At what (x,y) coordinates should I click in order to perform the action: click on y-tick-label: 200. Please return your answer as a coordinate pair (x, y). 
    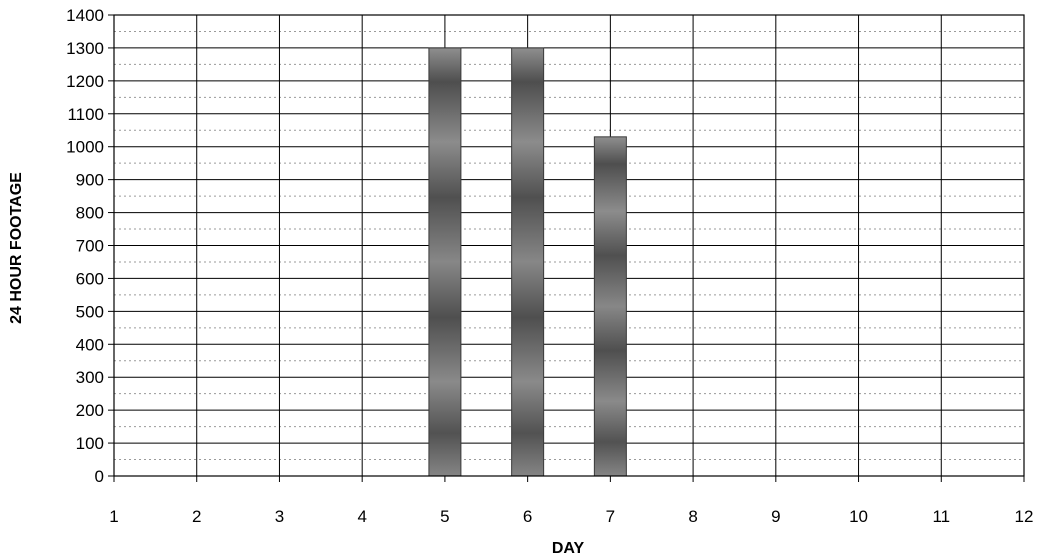
    Looking at the image, I should click on (90, 410).